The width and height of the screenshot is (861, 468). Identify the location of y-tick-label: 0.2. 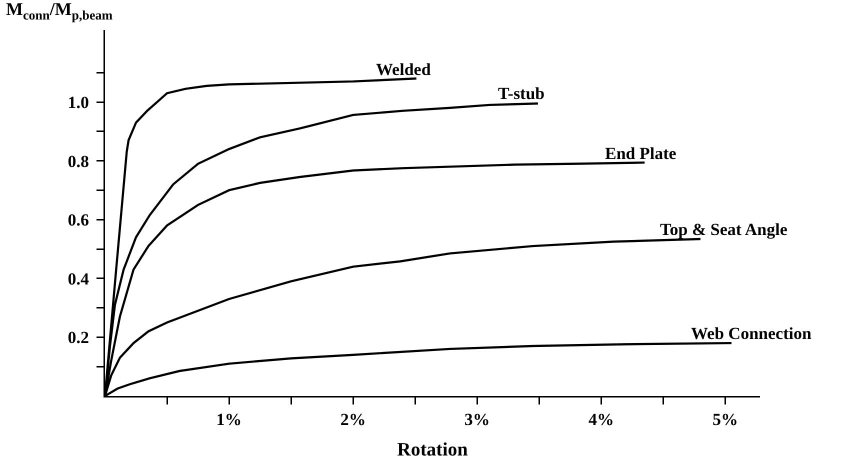
(78, 338).